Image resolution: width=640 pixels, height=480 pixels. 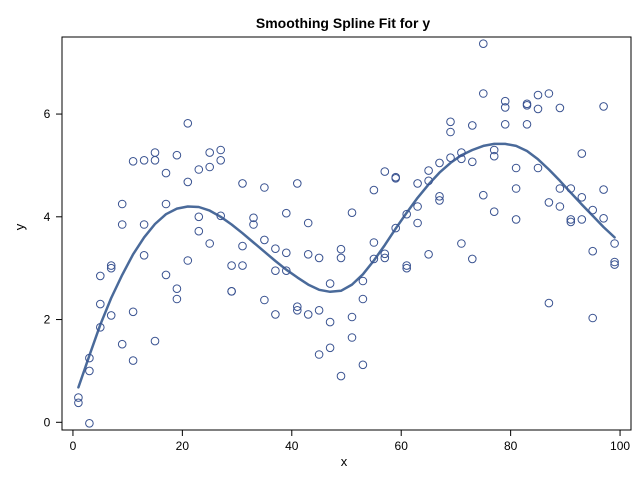 I want to click on chart-title: Smoothing Spline Fit for y, so click(x=343, y=23).